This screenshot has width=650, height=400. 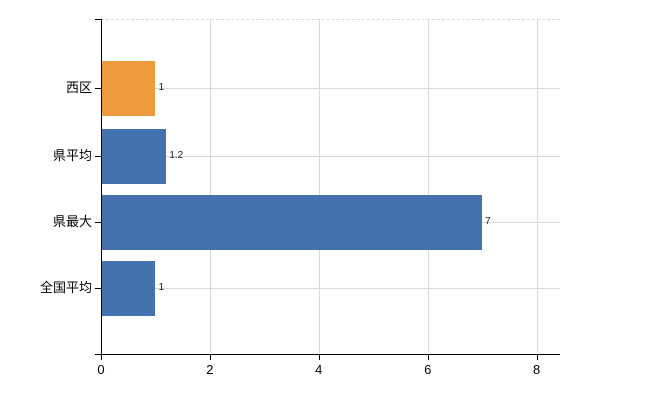 What do you see at coordinates (319, 369) in the screenshot?
I see `x-axis-tick-label: 4` at bounding box center [319, 369].